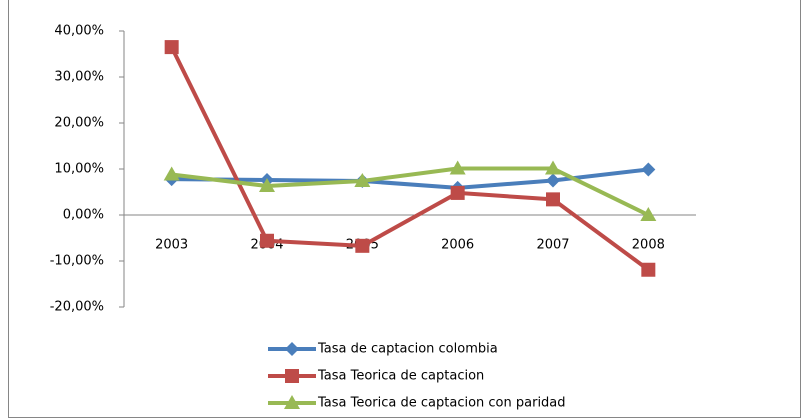  Describe the element at coordinates (457, 245) in the screenshot. I see `x-tick-label: 2006` at that location.